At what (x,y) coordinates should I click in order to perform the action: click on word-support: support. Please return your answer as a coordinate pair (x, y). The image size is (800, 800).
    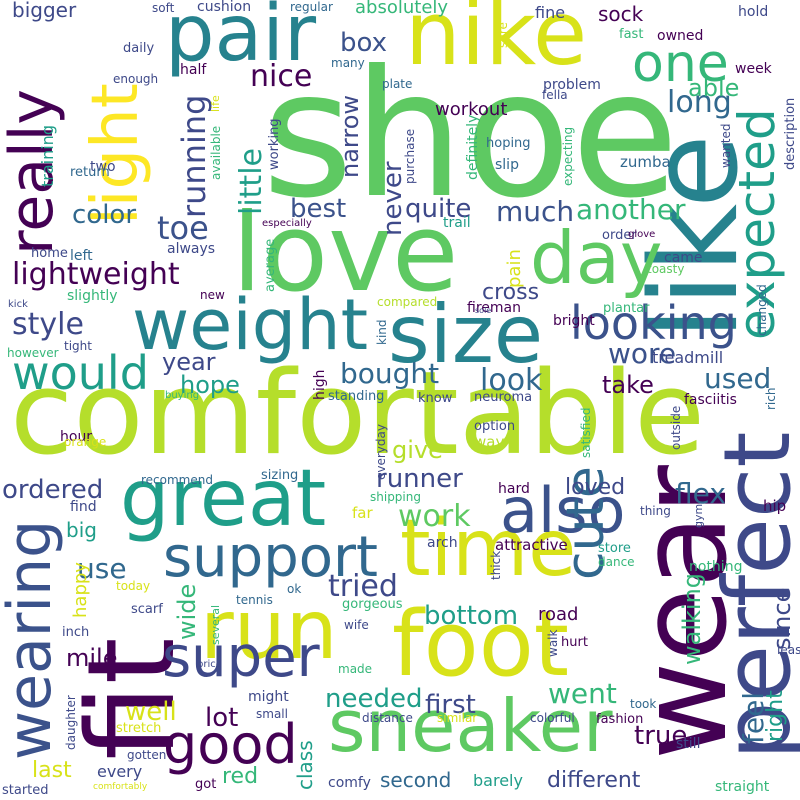
    Looking at the image, I should click on (271, 557).